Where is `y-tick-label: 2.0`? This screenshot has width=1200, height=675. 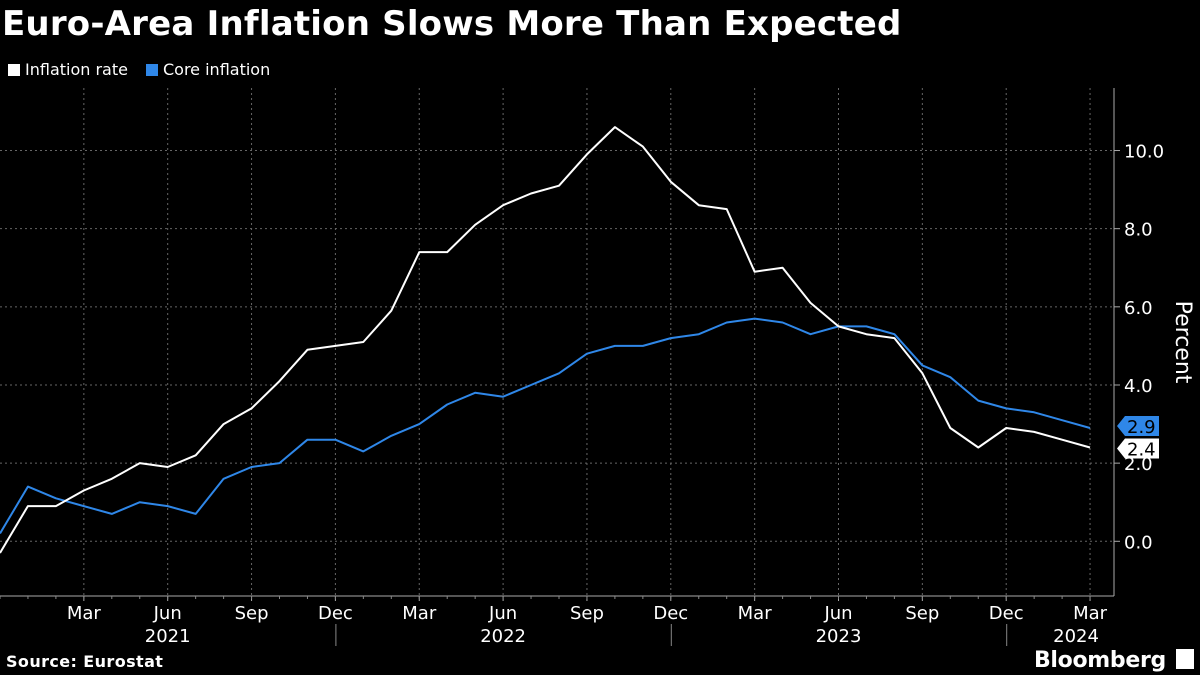 y-tick-label: 2.0 is located at coordinates (1138, 464).